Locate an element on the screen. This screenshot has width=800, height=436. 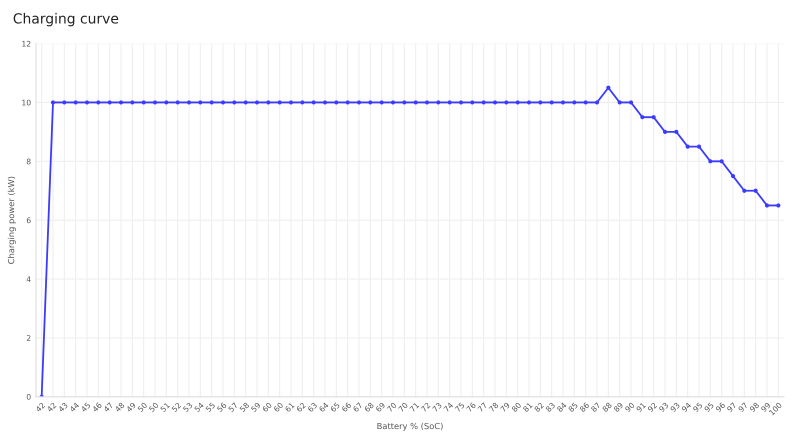
y-axis-title: Charging power (kW) is located at coordinates (12, 220).